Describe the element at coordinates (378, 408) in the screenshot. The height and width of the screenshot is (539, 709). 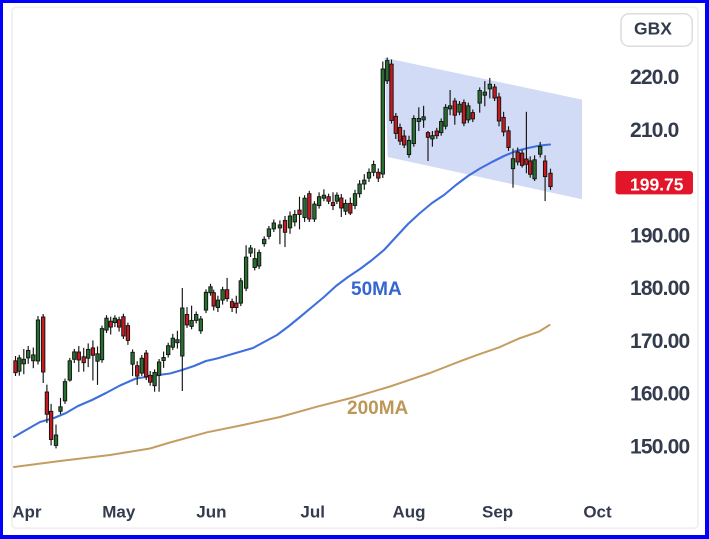
I see `svg-text: 200MA` at that location.